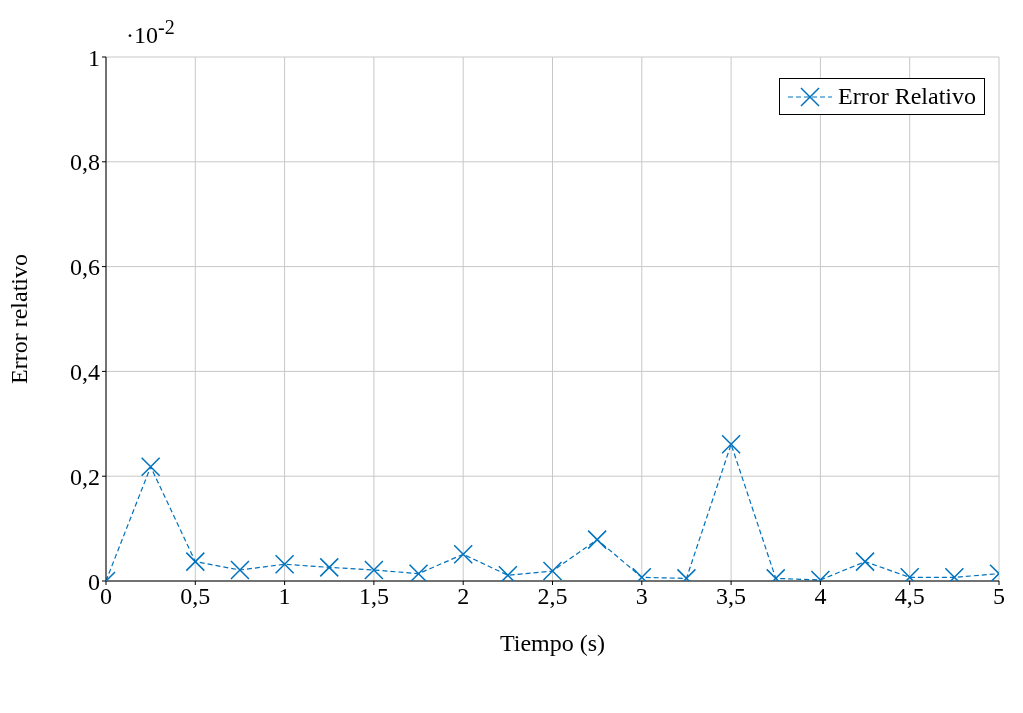 Image resolution: width=1023 pixels, height=713 pixels. I want to click on x-tick-label: 5, so click(999, 596).